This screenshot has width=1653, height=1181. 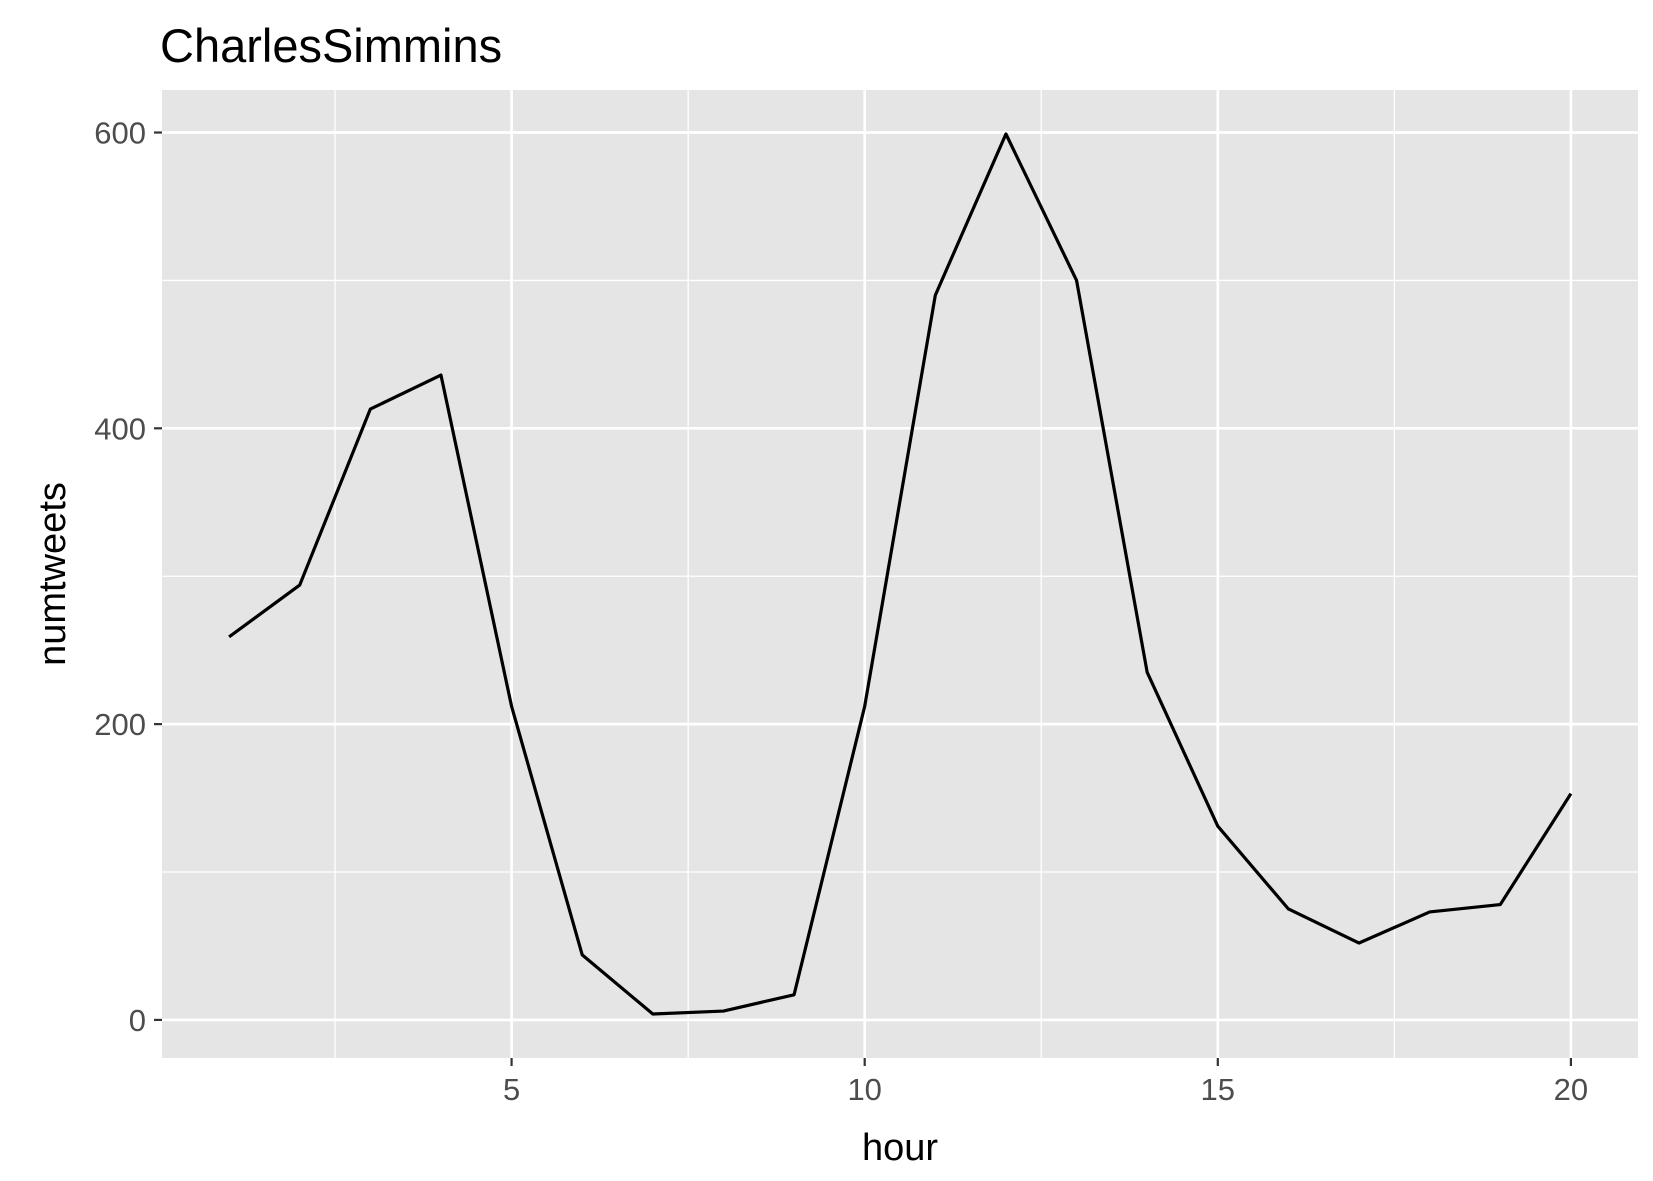 What do you see at coordinates (137, 1020) in the screenshot?
I see `y-tick-label: 0` at bounding box center [137, 1020].